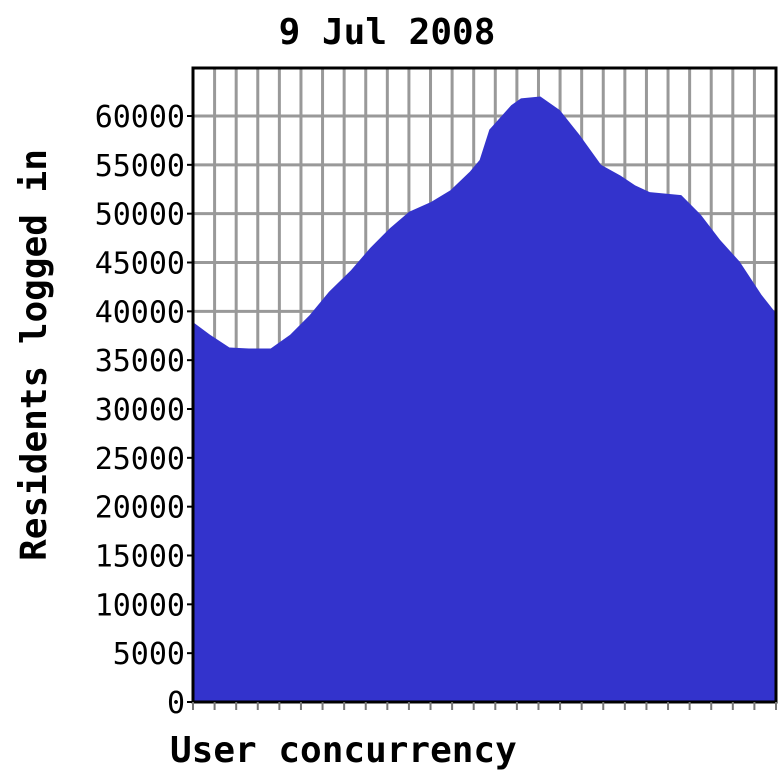 Image resolution: width=780 pixels, height=780 pixels. I want to click on y-axis-label: Residents logged in, so click(34, 355).